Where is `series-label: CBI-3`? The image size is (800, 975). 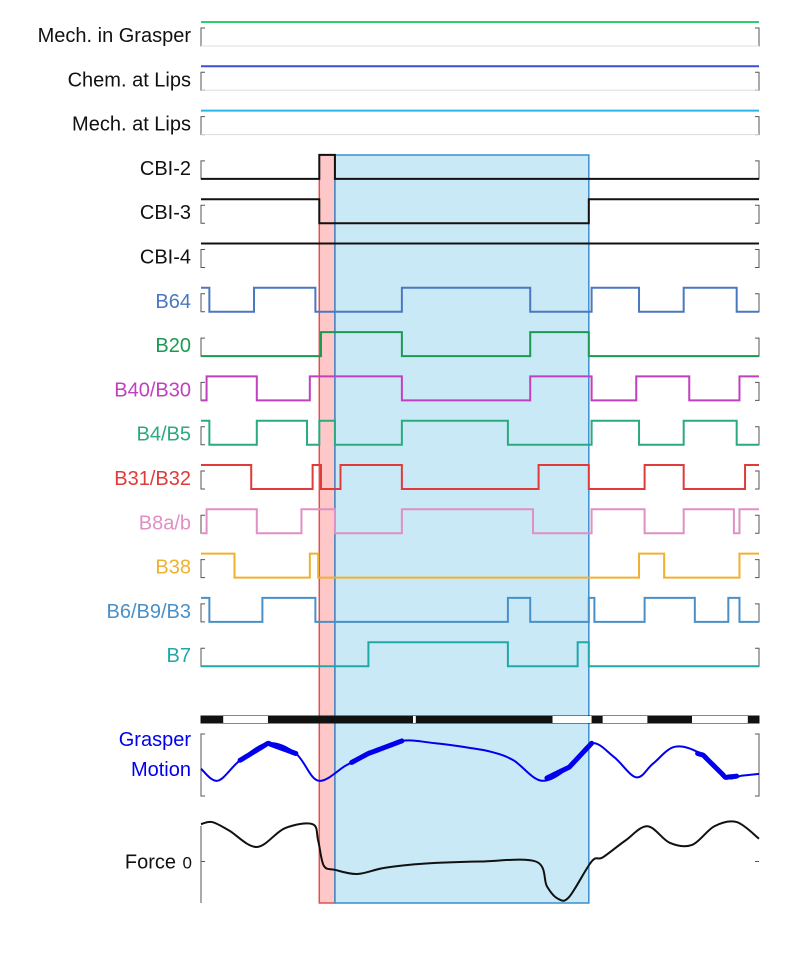 series-label: CBI-3 is located at coordinates (165, 213).